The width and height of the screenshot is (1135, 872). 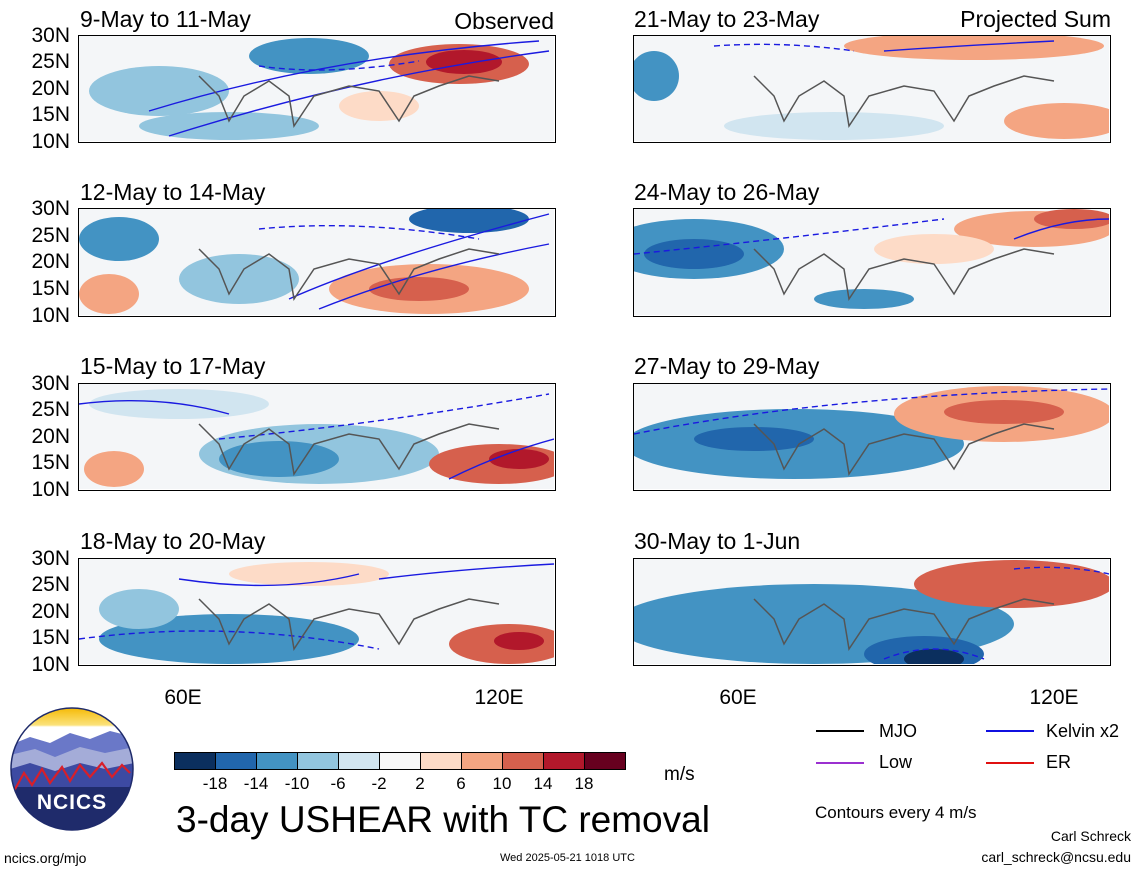 What do you see at coordinates (443, 819) in the screenshot?
I see `main-title: 3-day USHEAR with TC removal` at bounding box center [443, 819].